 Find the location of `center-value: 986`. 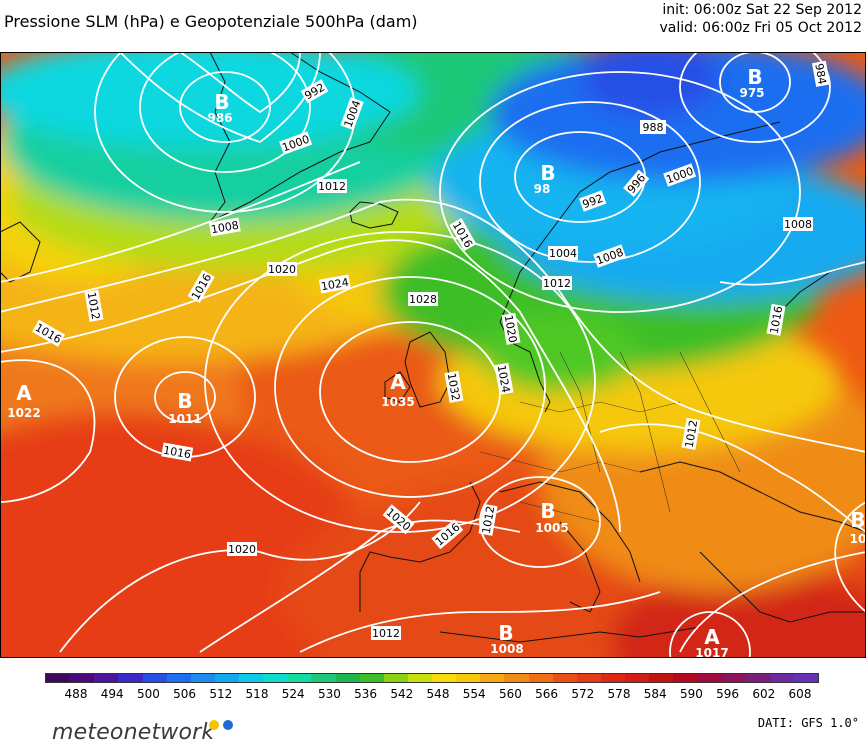

center-value: 986 is located at coordinates (219, 118).